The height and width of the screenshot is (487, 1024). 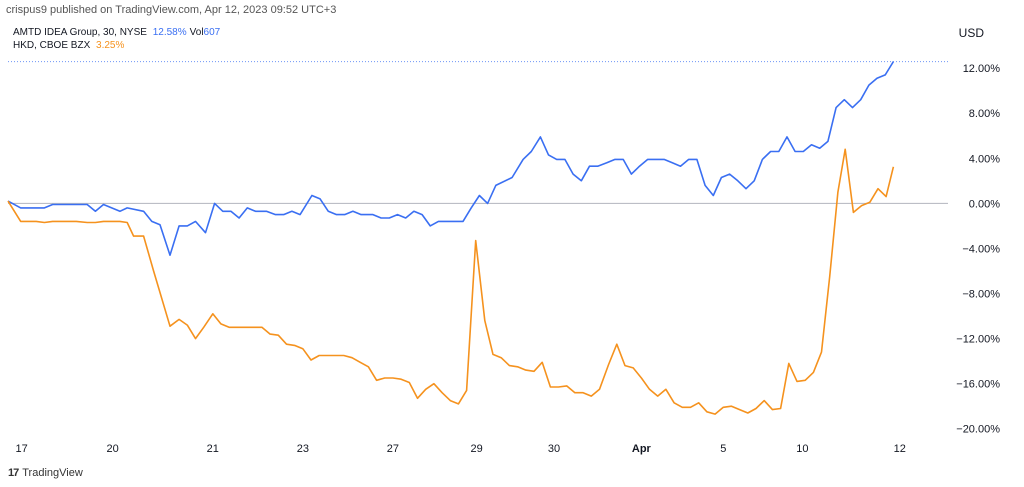 I want to click on x-tick-label: 20, so click(x=113, y=449).